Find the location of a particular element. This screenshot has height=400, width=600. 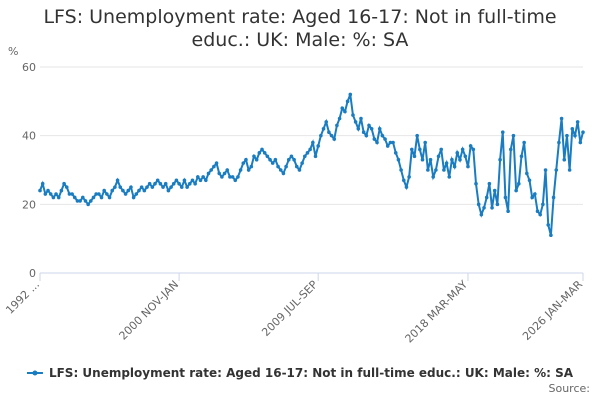

x-tick-label: 2026 JAN-MAR is located at coordinates (552, 310).